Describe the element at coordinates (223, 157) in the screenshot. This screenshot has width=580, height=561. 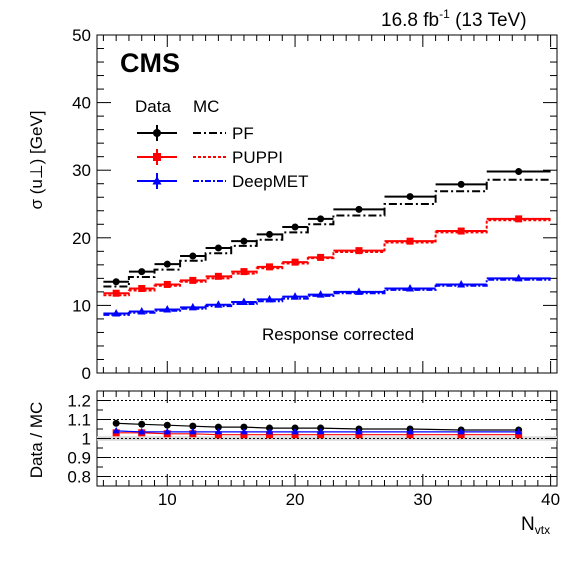
I see `legend-rows: PF PUPPI DeepMET` at that location.